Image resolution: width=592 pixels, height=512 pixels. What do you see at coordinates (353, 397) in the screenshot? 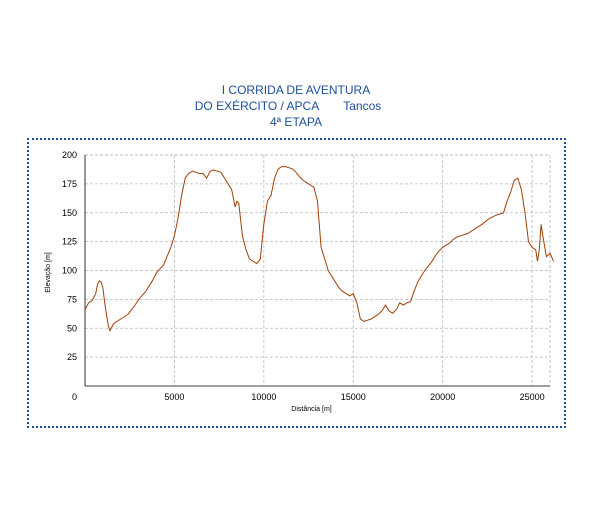
I see `x-tick-label: 15000` at bounding box center [353, 397].